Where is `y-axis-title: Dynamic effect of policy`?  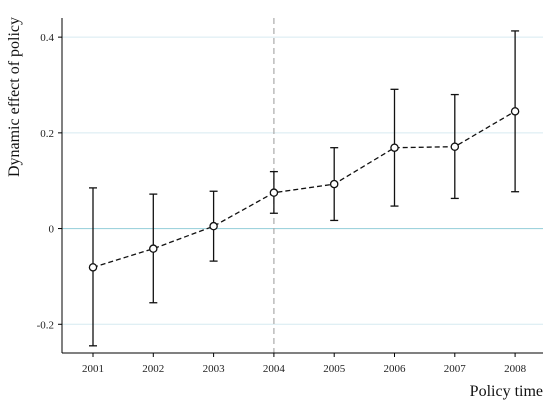 y-axis-title: Dynamic effect of policy is located at coordinates (14, 97).